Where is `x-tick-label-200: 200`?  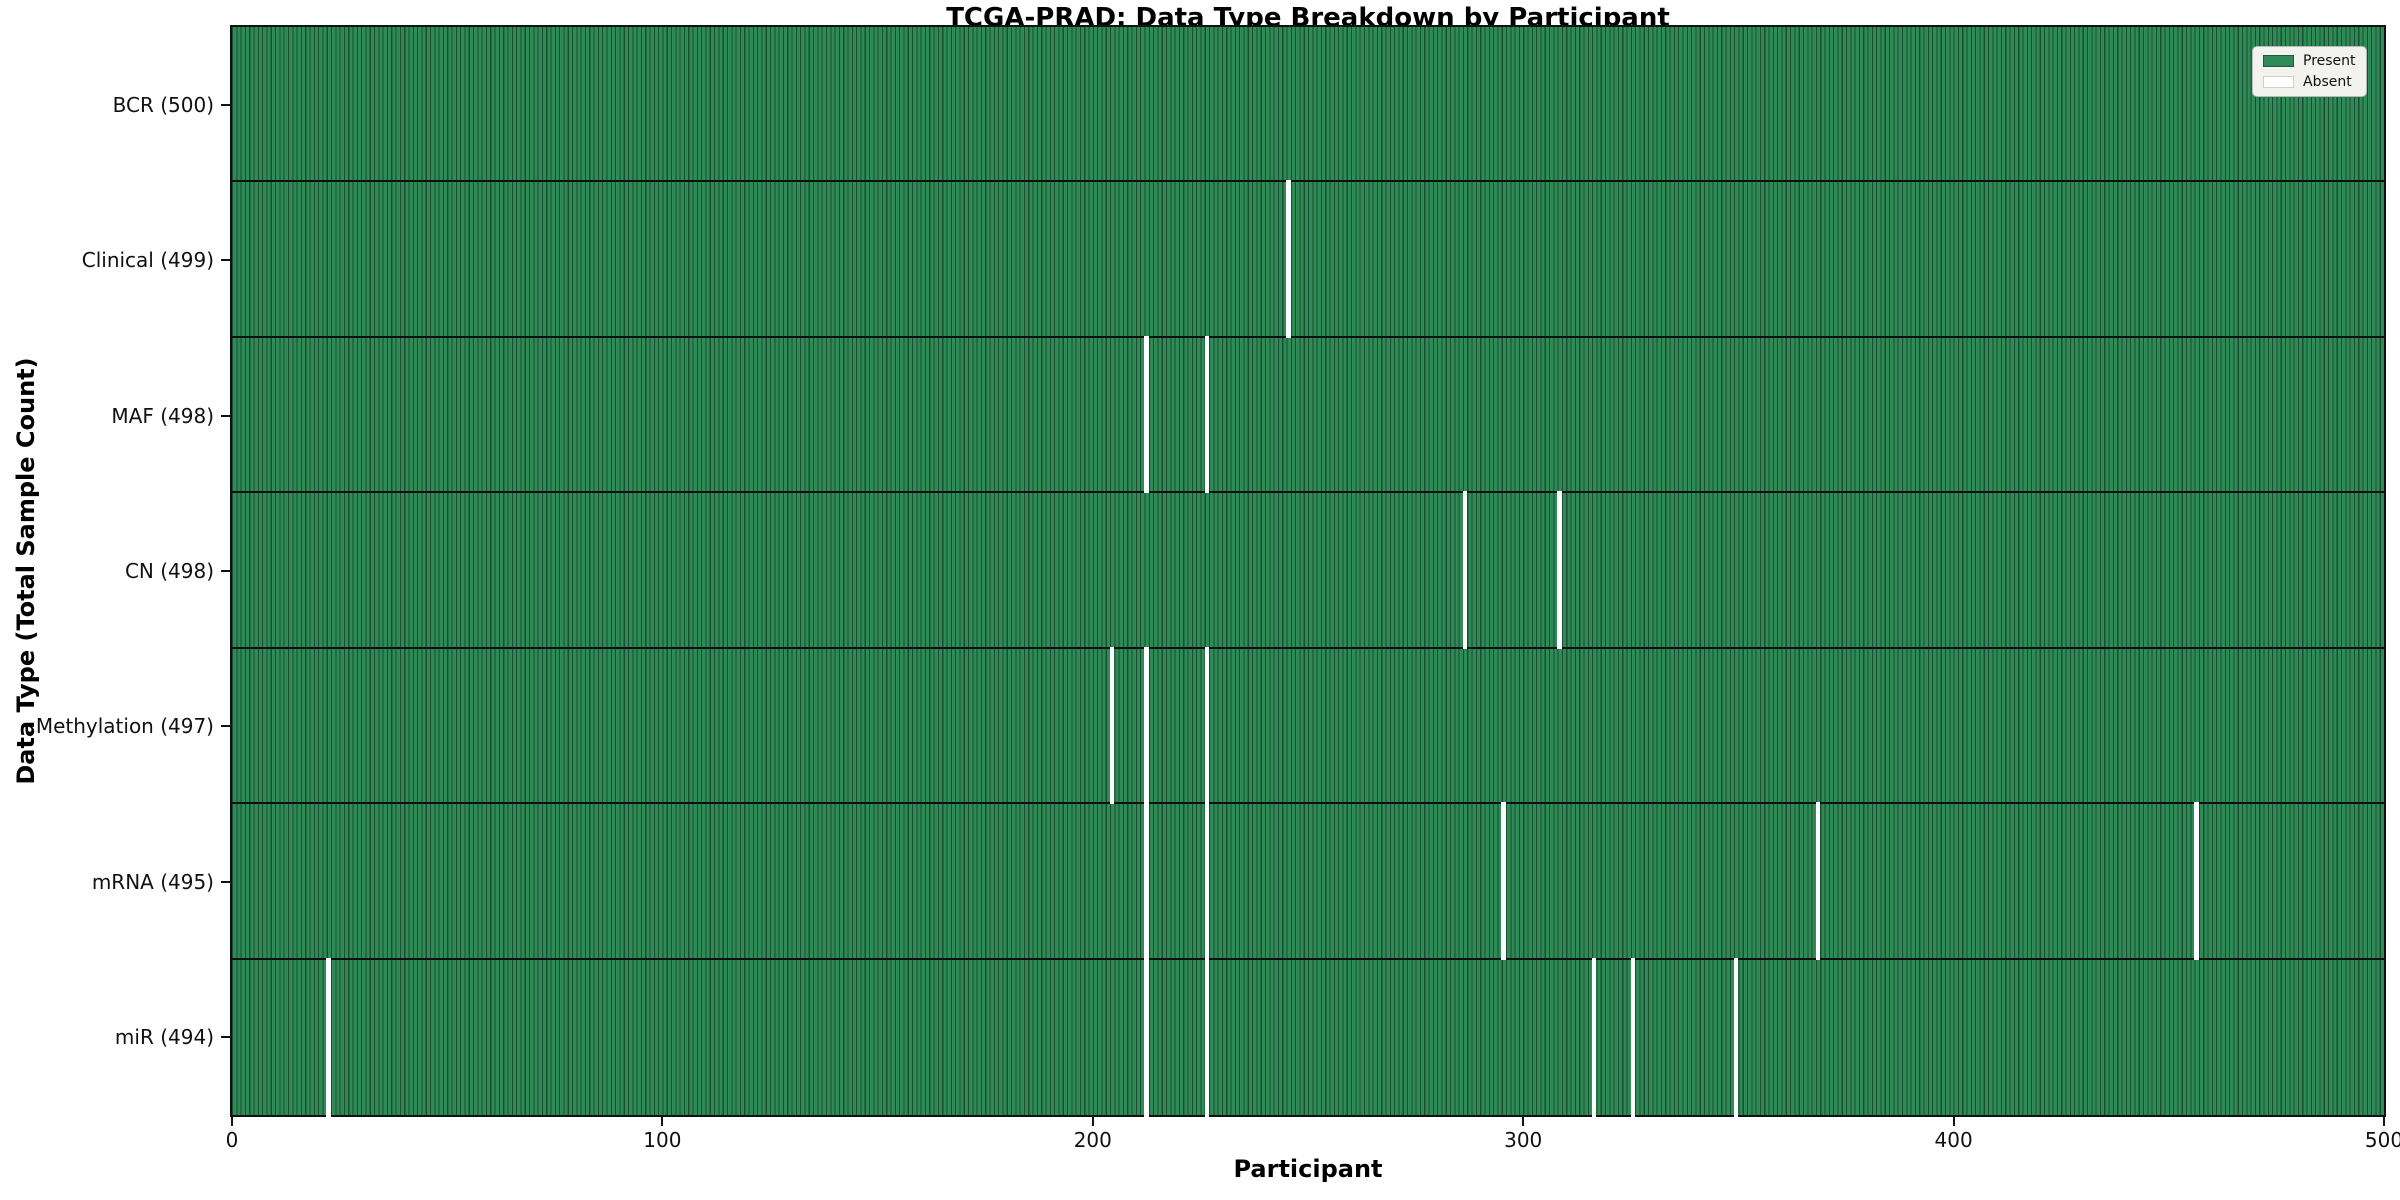 x-tick-label-200: 200 is located at coordinates (1092, 1140).